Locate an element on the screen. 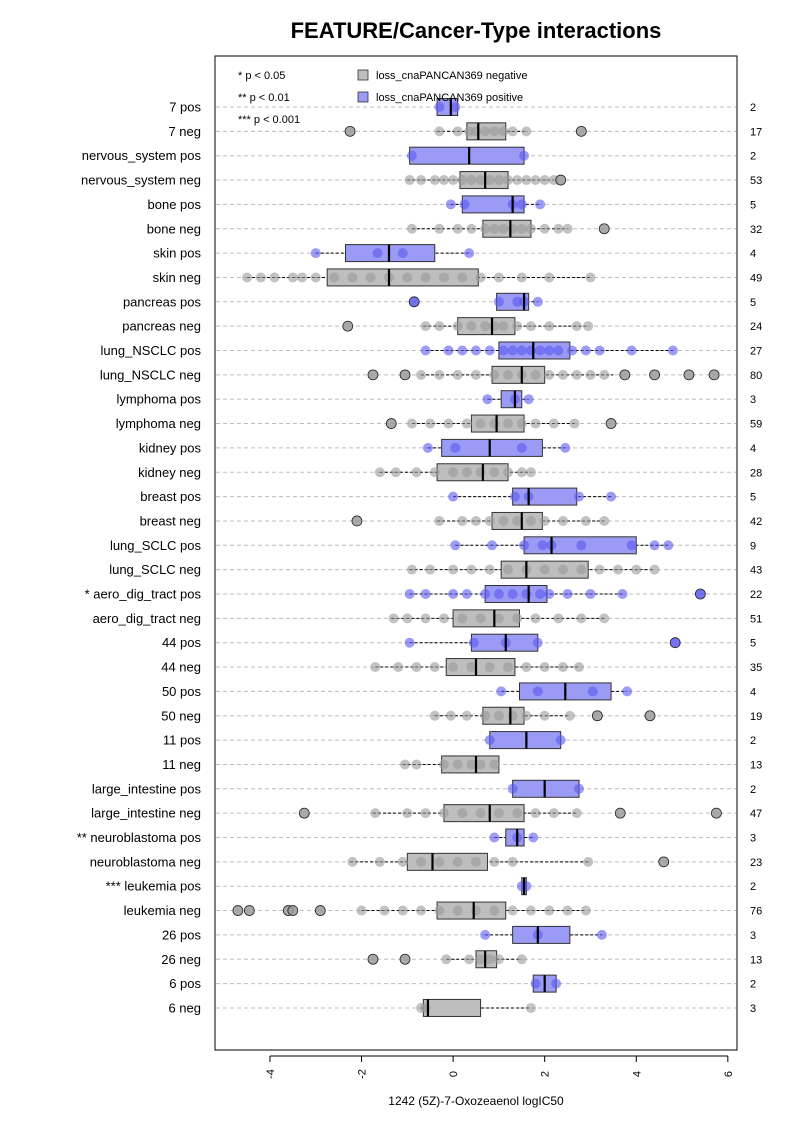 The height and width of the screenshot is (1122, 793). row-label: lung_NSCLC neg is located at coordinates (150, 374).